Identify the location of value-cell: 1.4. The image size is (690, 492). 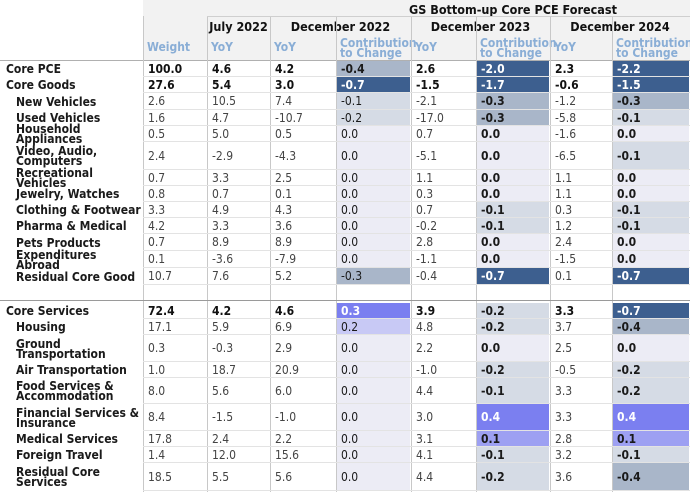
(157, 454).